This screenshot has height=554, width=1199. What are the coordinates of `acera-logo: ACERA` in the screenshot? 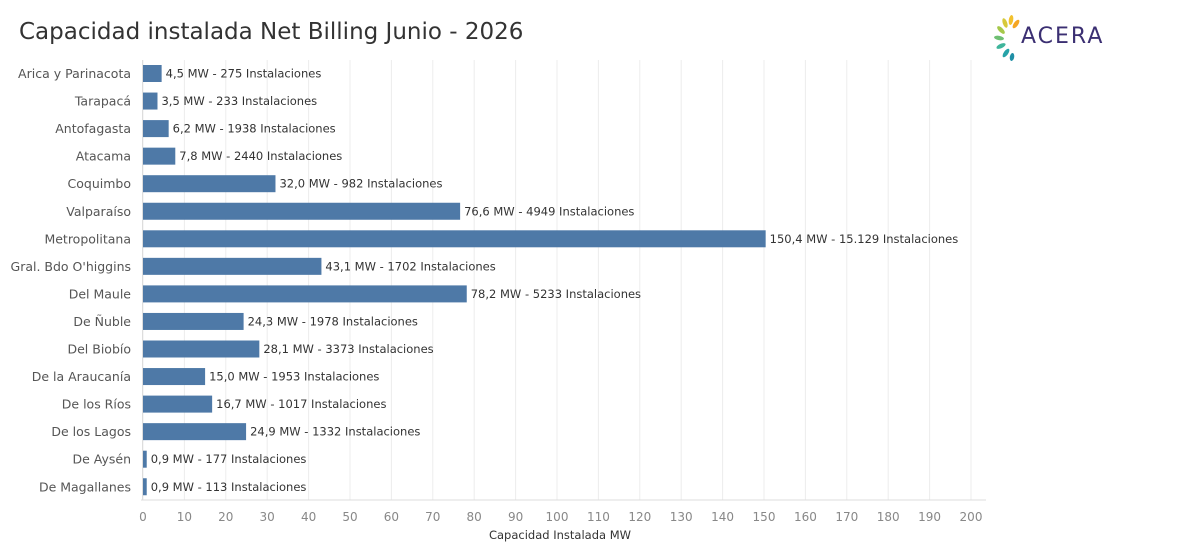 It's located at (1051, 38).